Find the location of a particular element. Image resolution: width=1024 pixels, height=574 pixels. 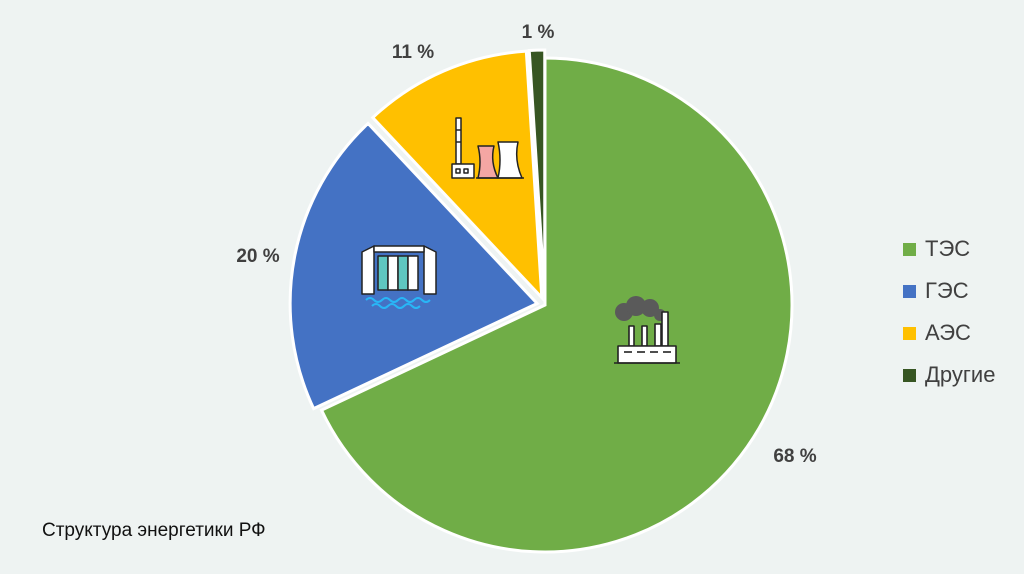

chart-legend: ТЭС ГЭС АЭС Другие is located at coordinates (949, 312).